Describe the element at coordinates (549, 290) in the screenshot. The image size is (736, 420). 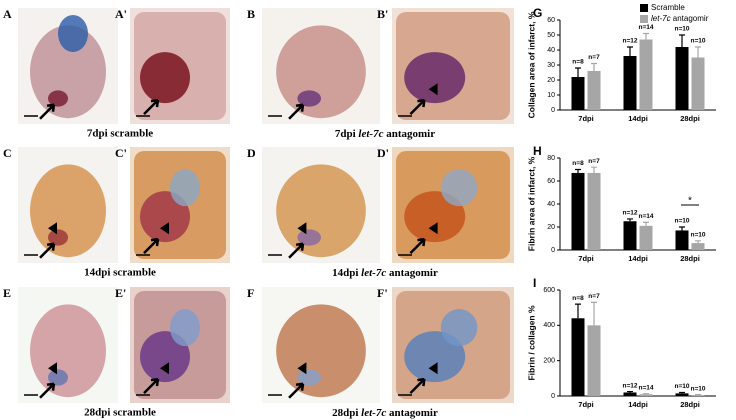
I see `y-tick-label: 600` at that location.